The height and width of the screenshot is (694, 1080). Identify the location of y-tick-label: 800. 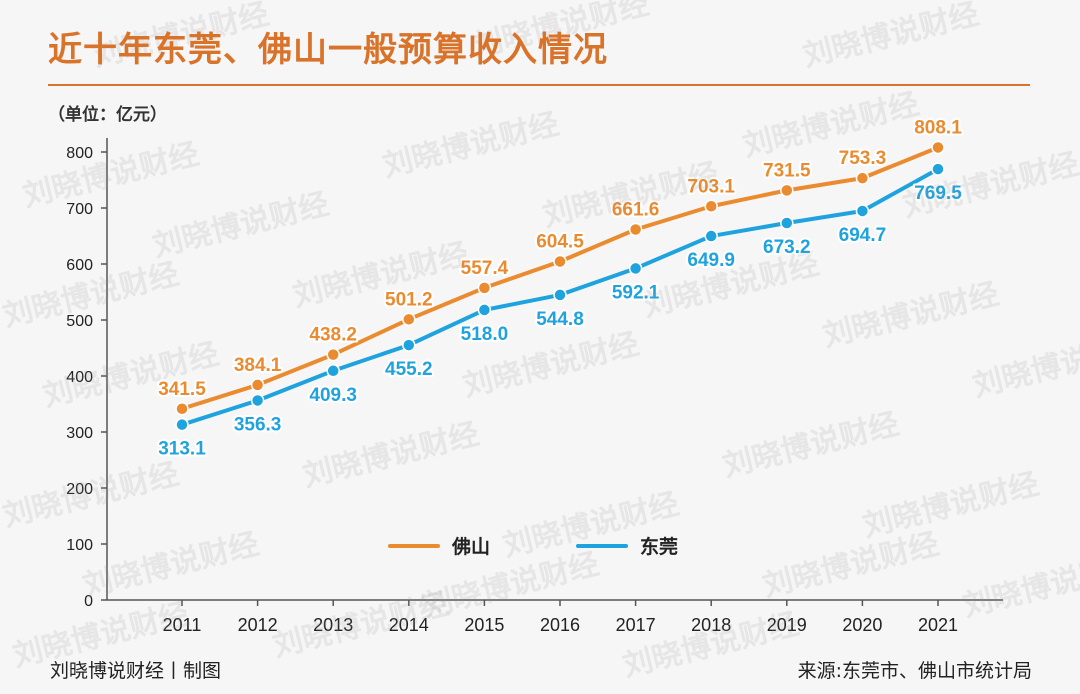
(79, 153).